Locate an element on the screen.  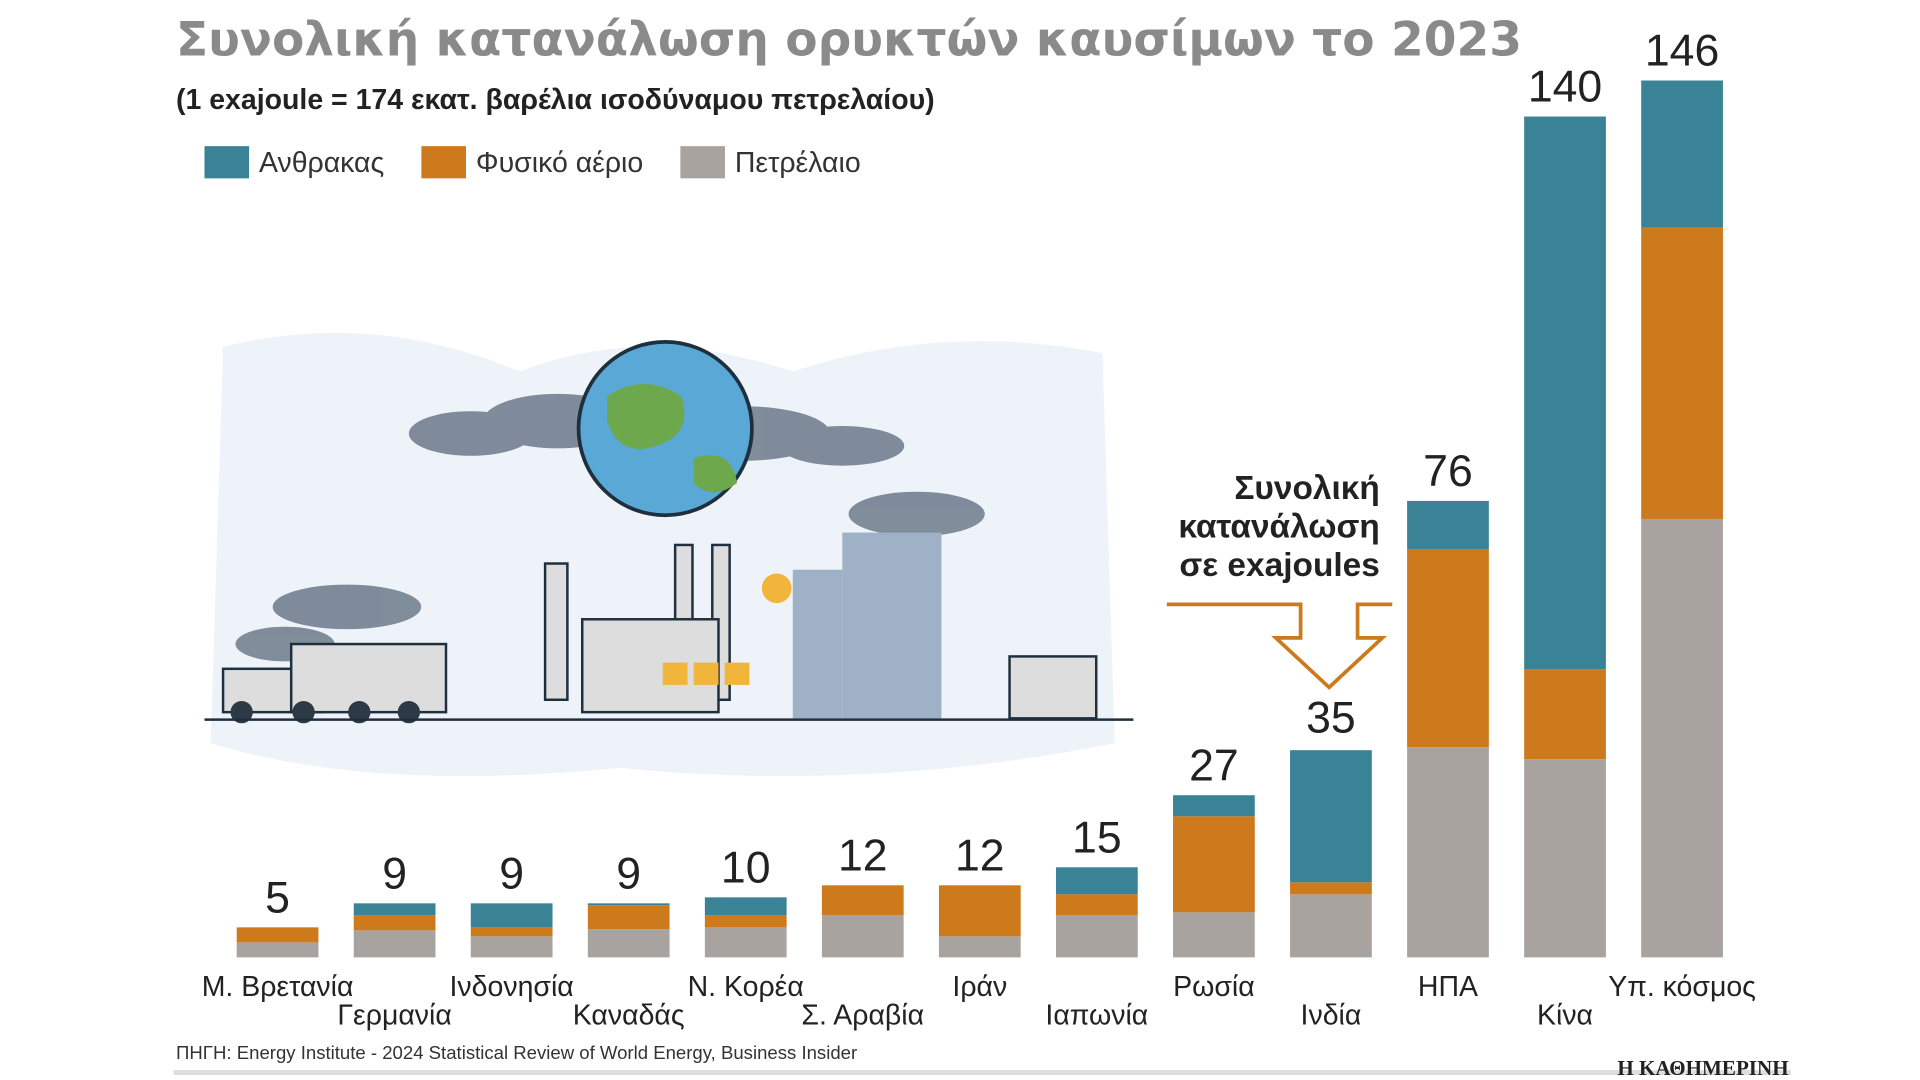
total-label: 10 is located at coordinates (746, 867).